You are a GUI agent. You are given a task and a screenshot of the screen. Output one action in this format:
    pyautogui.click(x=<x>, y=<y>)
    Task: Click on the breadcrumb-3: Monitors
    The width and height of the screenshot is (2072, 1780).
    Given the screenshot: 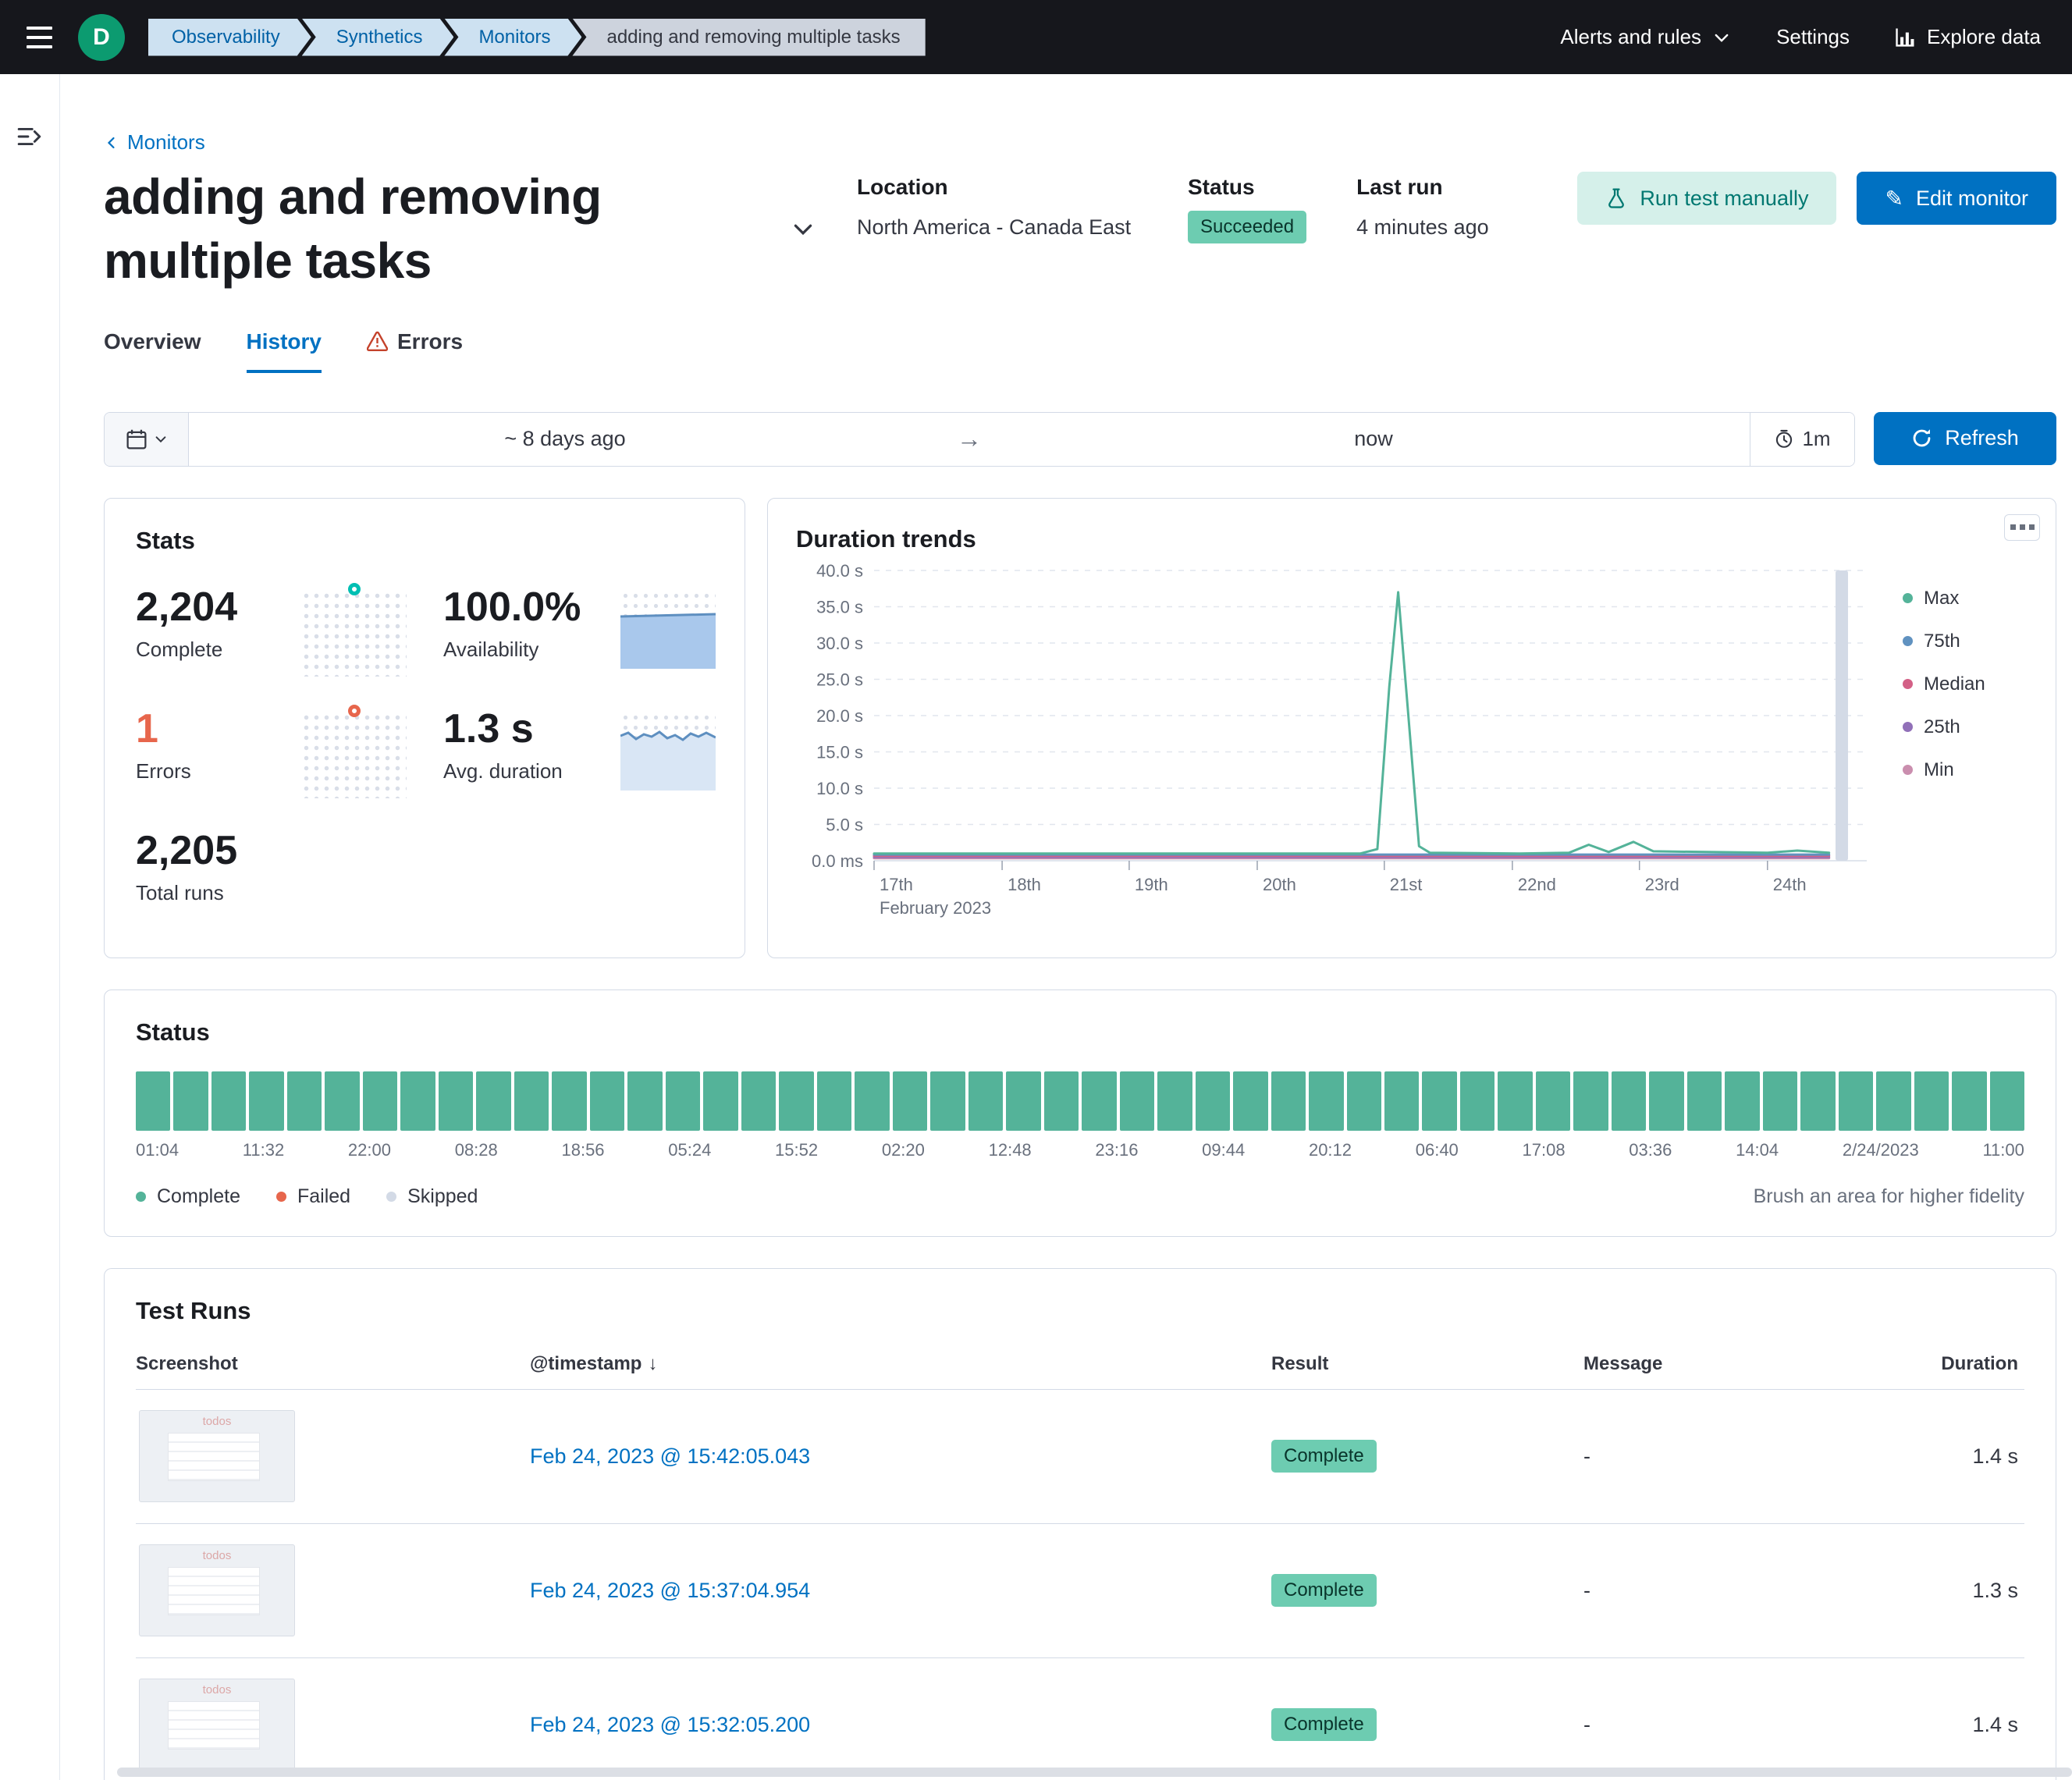 What is the action you would take?
    pyautogui.click(x=512, y=37)
    